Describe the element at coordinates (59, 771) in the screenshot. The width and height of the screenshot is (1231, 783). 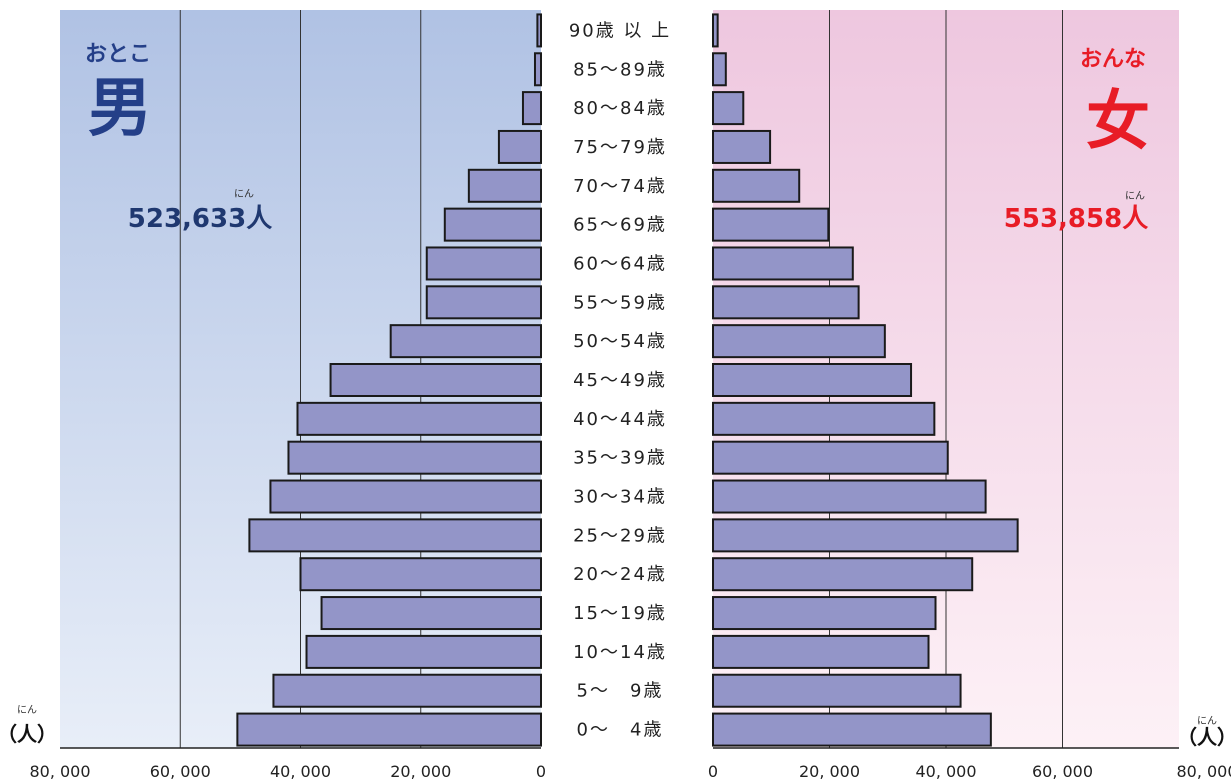
I see `x-tick-label-male: 80, 000` at that location.